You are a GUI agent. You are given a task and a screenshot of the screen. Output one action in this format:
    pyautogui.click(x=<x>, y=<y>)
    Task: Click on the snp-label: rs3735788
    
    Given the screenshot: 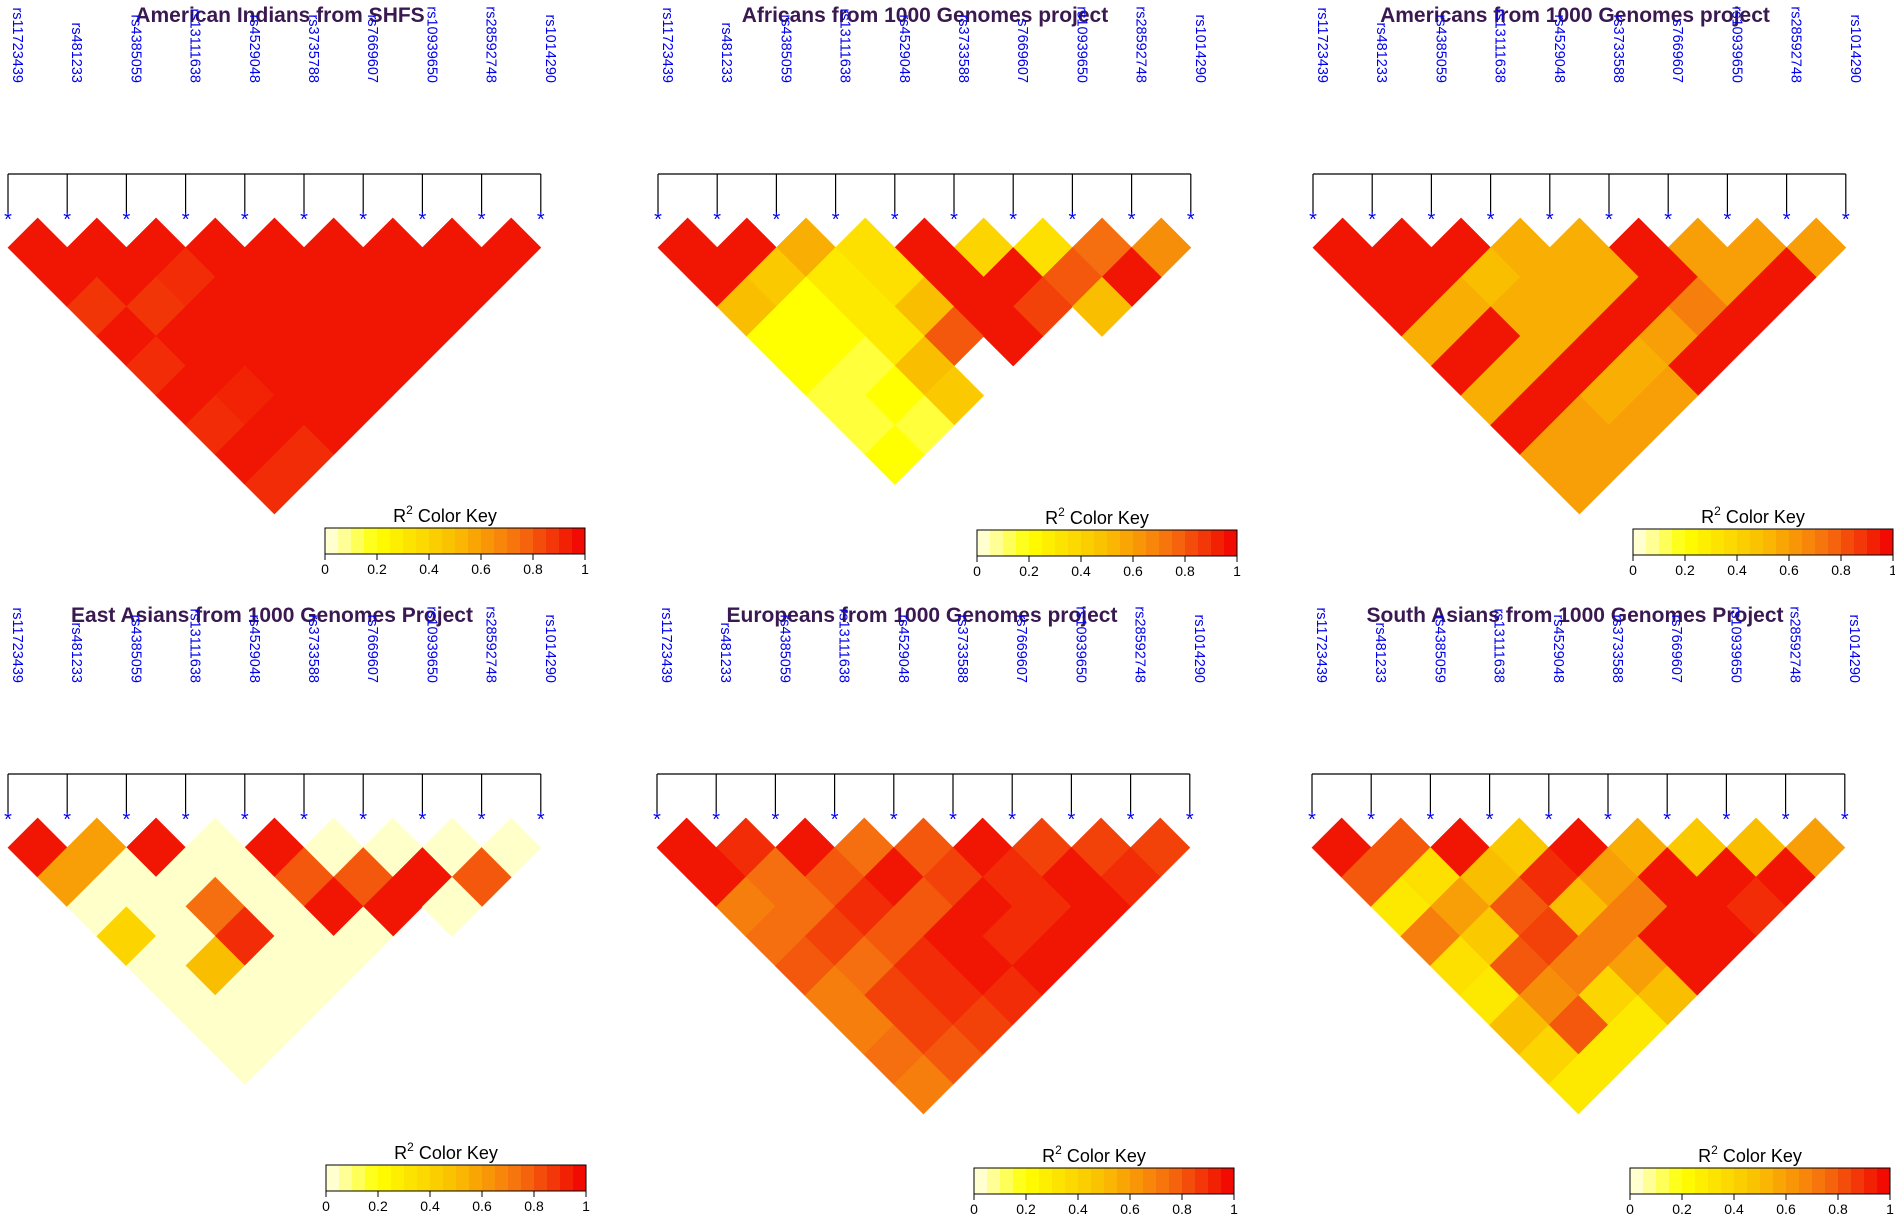 What is the action you would take?
    pyautogui.click(x=313, y=48)
    